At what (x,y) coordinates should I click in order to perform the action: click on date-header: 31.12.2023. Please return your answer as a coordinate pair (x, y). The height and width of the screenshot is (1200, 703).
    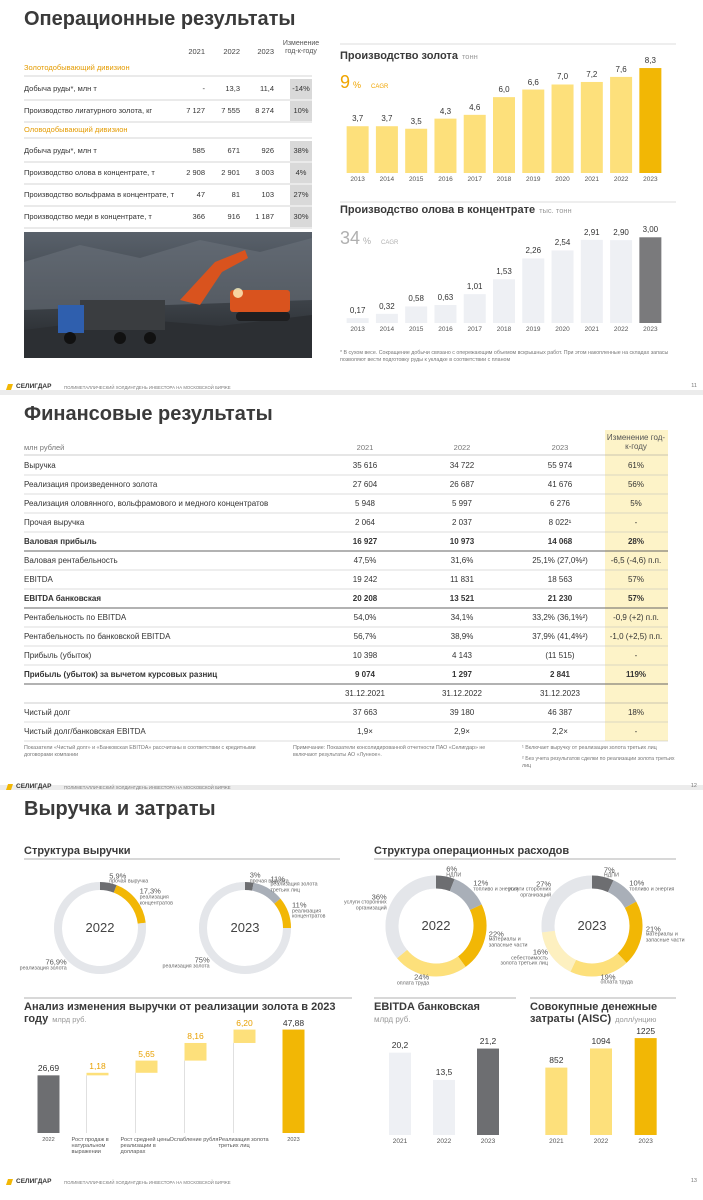
    Looking at the image, I should click on (560, 693).